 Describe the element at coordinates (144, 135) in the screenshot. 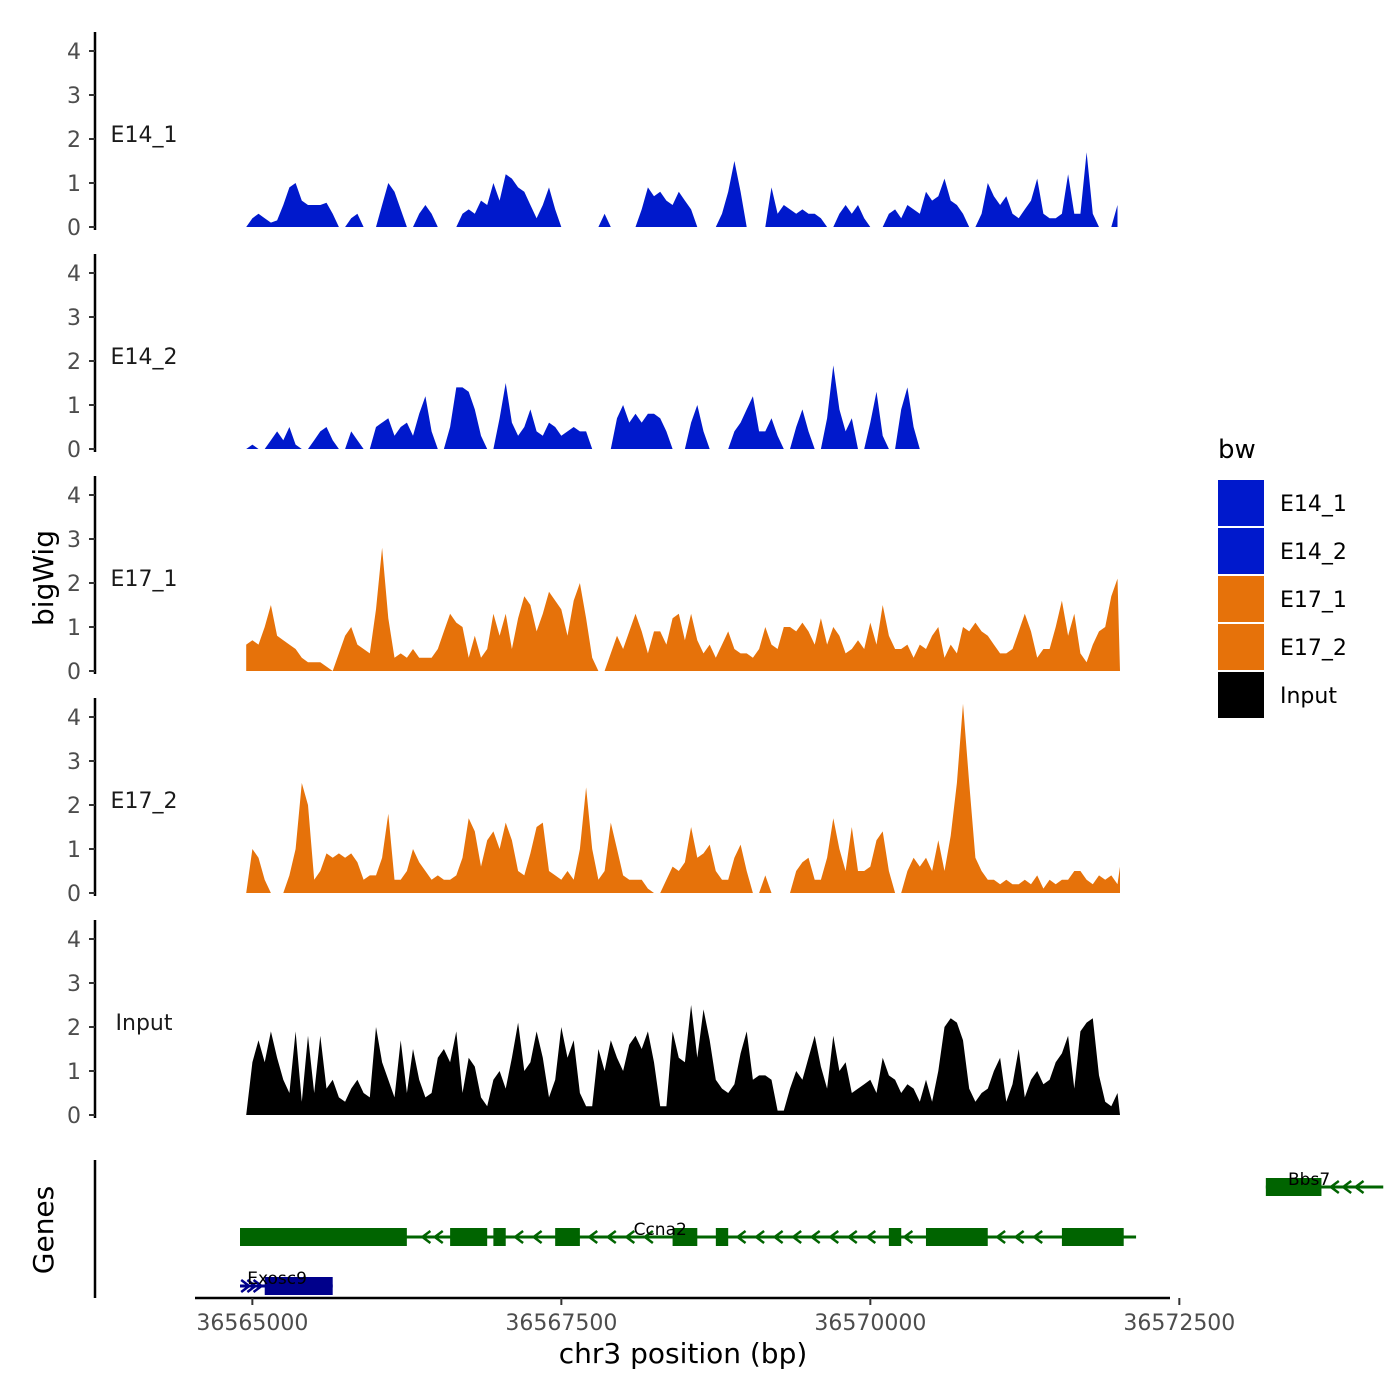

I see `track-label-E14_1: E14_1` at that location.